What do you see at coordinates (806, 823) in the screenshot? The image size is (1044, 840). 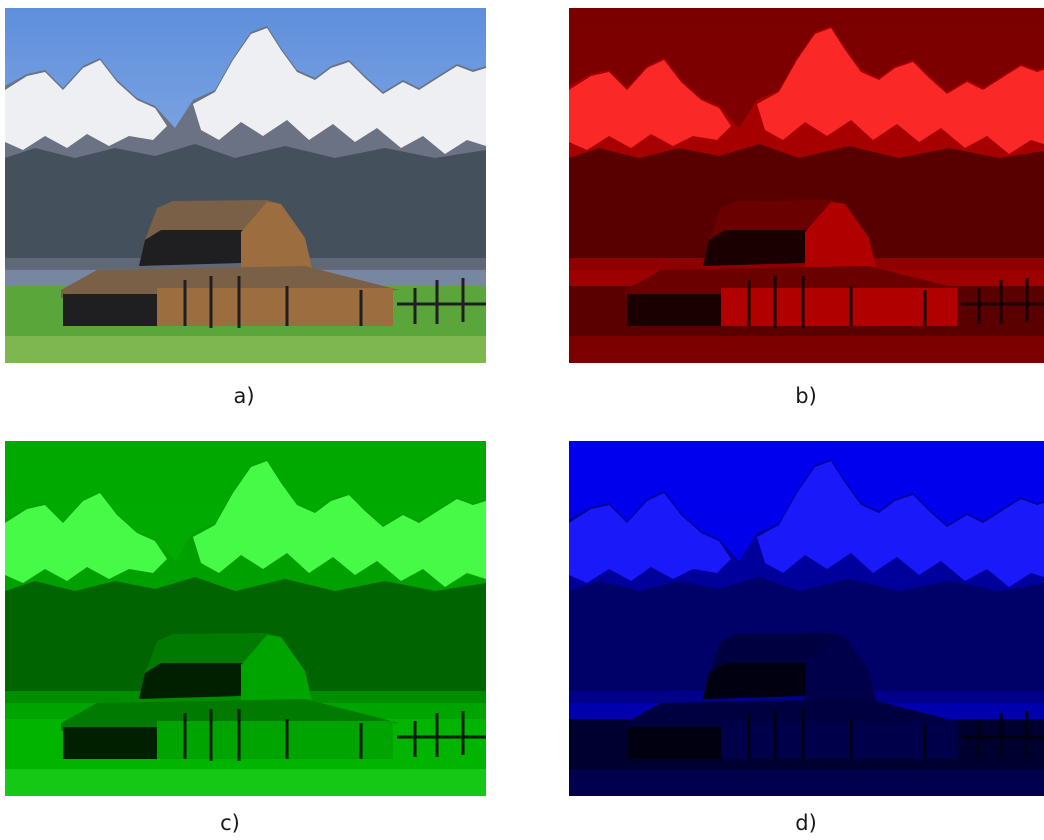 I see `caption-d: d)` at bounding box center [806, 823].